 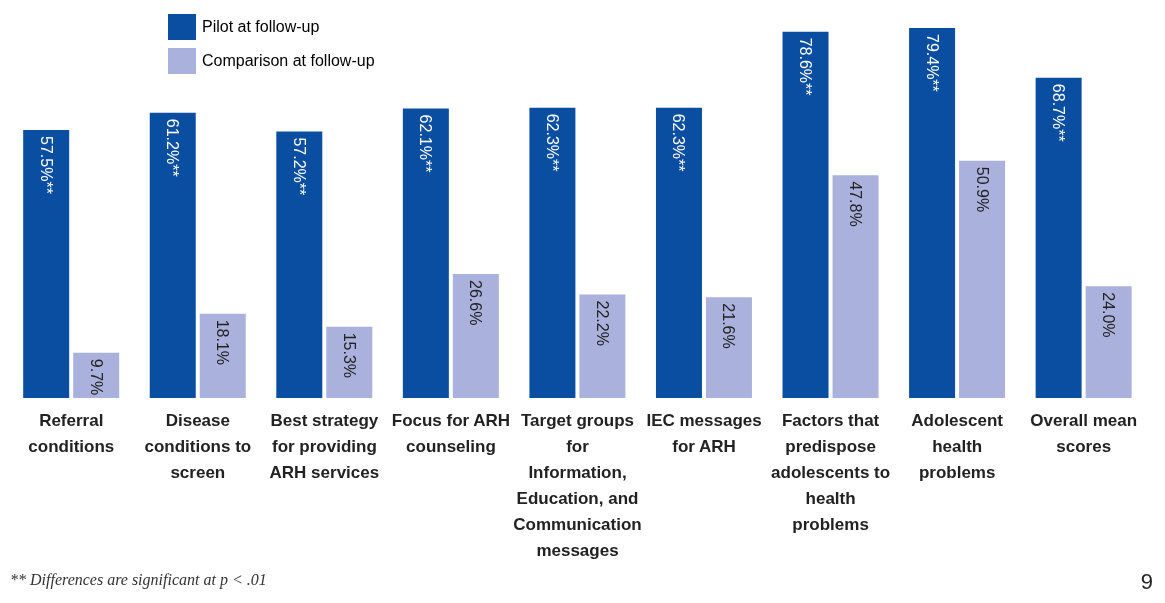 What do you see at coordinates (831, 472) in the screenshot?
I see `x-tick-label: Factors that predispose adolescents to health problems` at bounding box center [831, 472].